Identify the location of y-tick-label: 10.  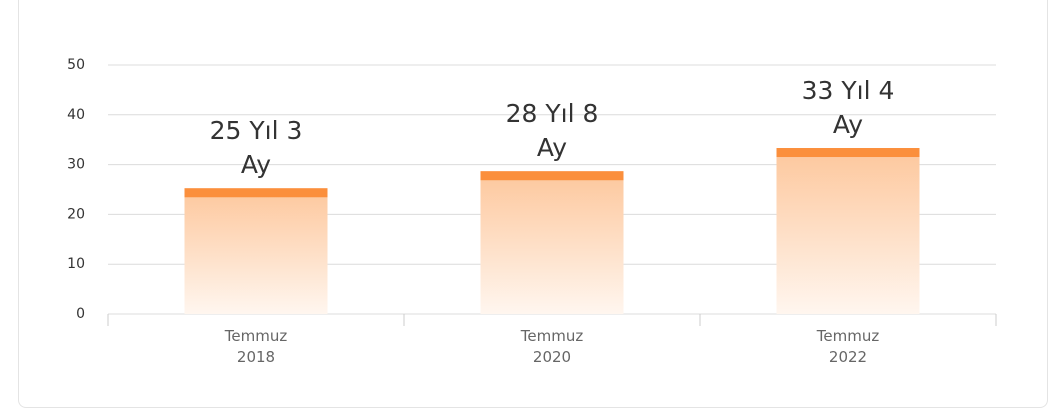
(76, 264).